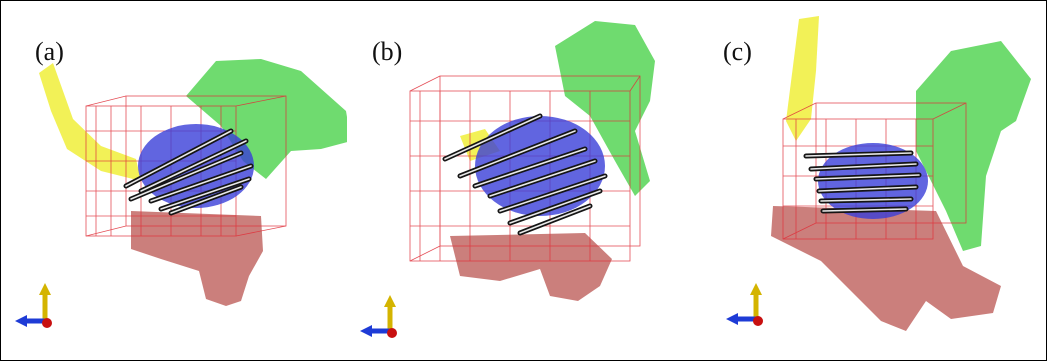 This screenshot has width=1049, height=363. Describe the element at coordinates (737, 51) in the screenshot. I see `panel-c-label: (c)` at that location.